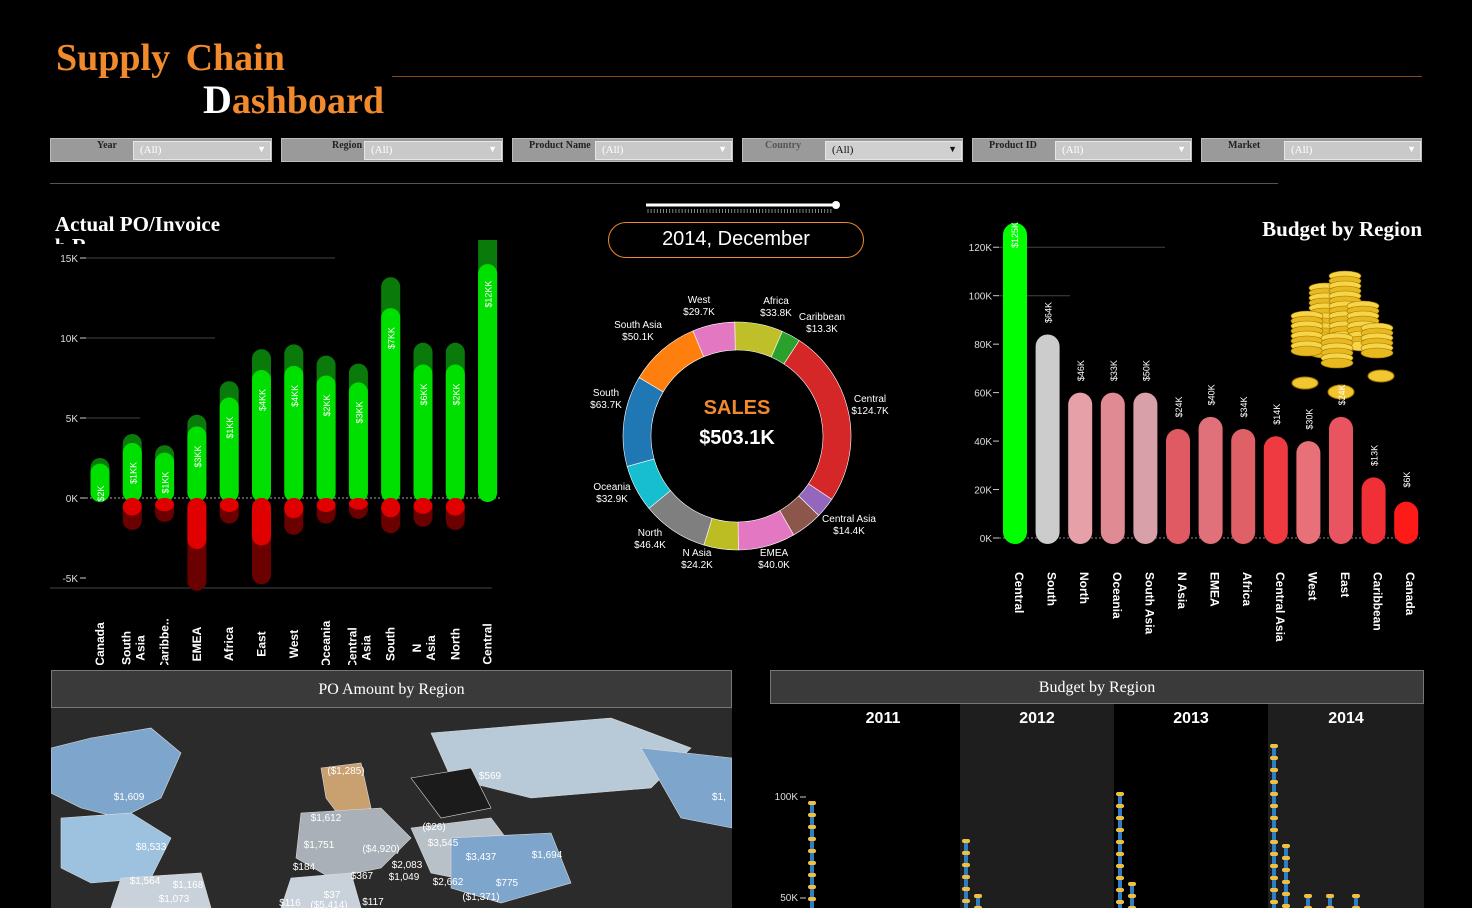  Describe the element at coordinates (1123, 150) in the screenshot. I see `filter-product-id-select: (All) ▼` at that location.